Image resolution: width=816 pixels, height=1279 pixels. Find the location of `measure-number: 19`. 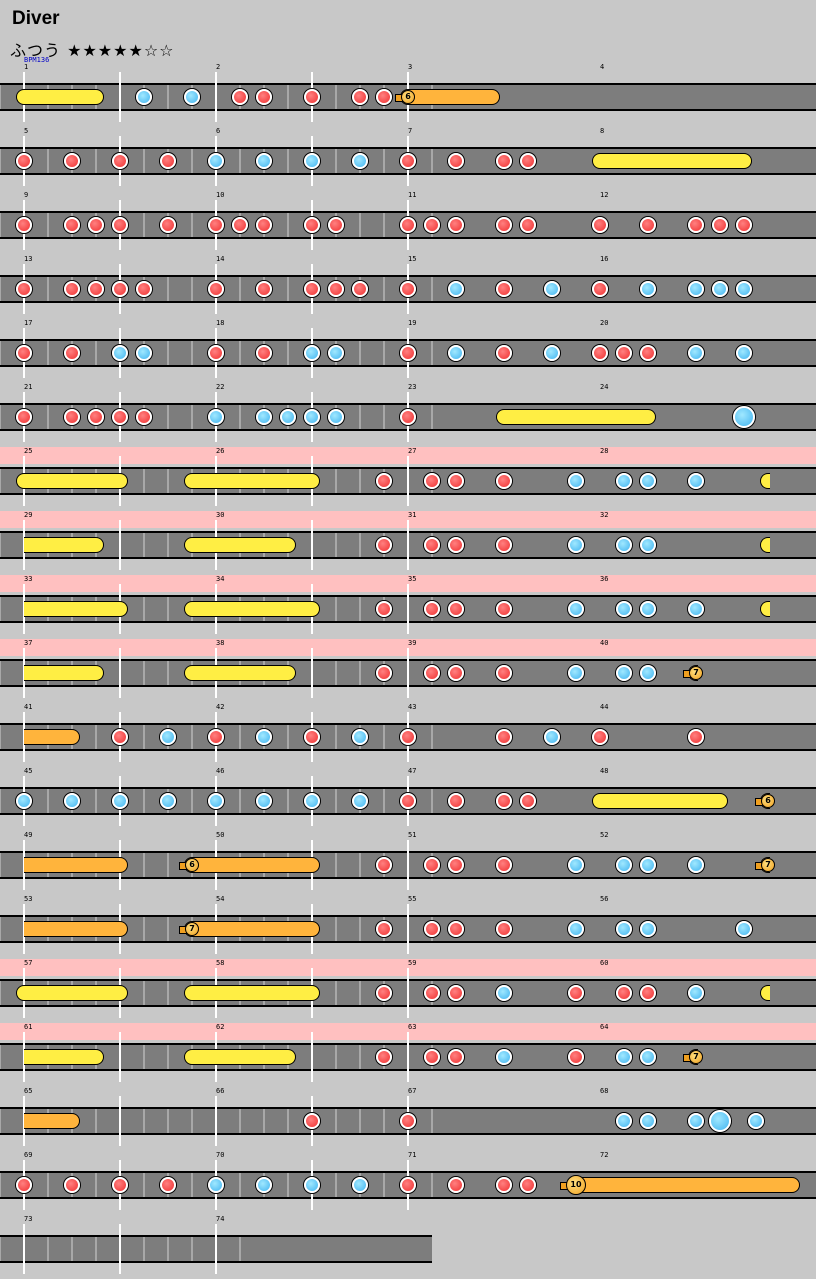

measure-number: 19 is located at coordinates (412, 323).